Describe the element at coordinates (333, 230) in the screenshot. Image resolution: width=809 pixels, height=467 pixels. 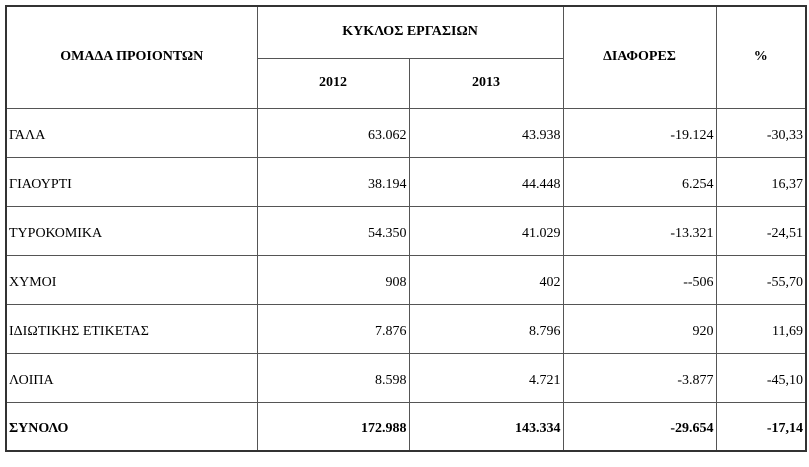
I see `cell: 54.350` at that location.